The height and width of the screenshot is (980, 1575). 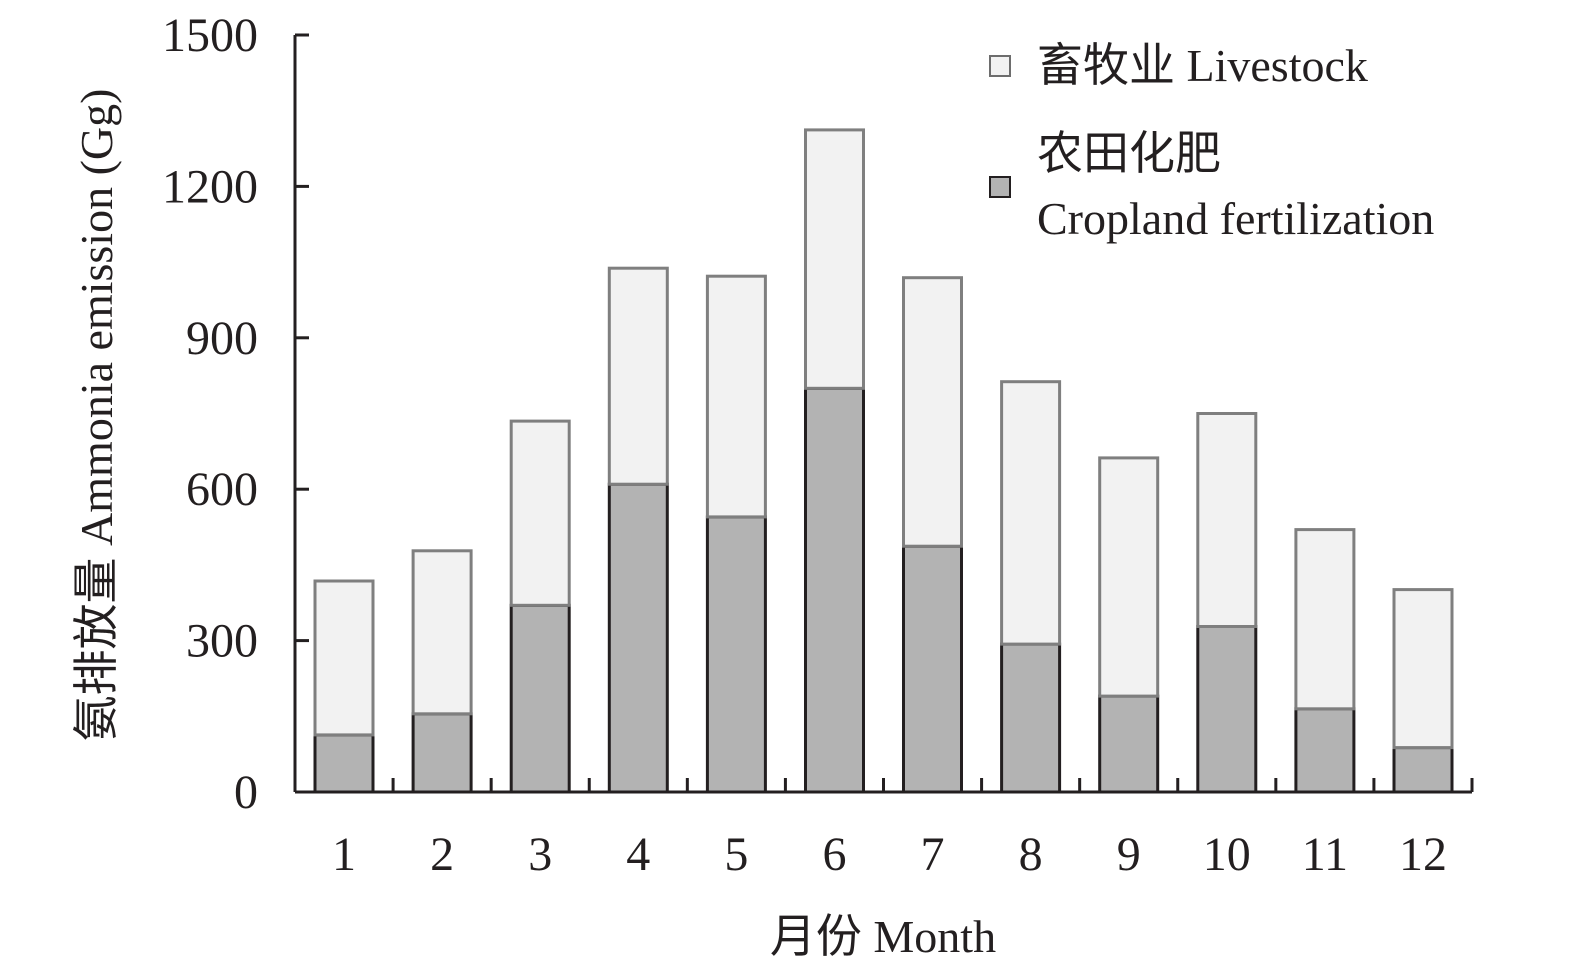 I want to click on y-ticks-layer: 0 300 600 900 1200 1500, so click(x=235, y=414).